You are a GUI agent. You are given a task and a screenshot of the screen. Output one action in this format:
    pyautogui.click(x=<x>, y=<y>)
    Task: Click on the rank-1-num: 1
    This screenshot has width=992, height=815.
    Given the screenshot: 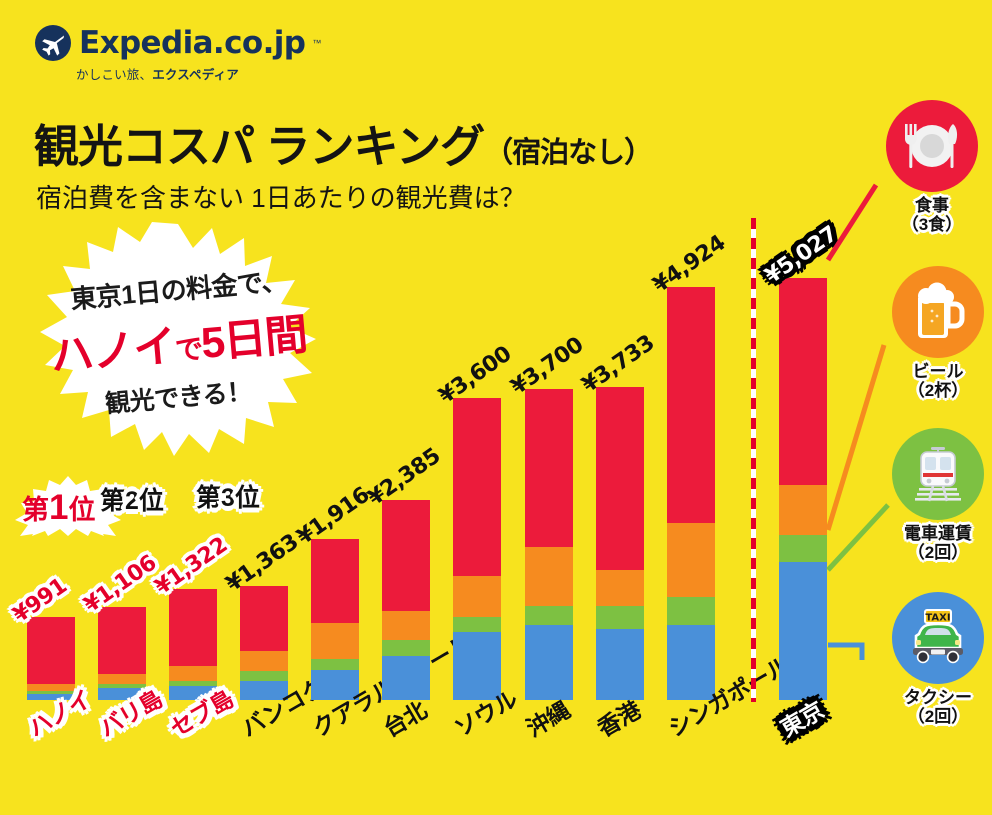 What is the action you would take?
    pyautogui.click(x=59, y=507)
    